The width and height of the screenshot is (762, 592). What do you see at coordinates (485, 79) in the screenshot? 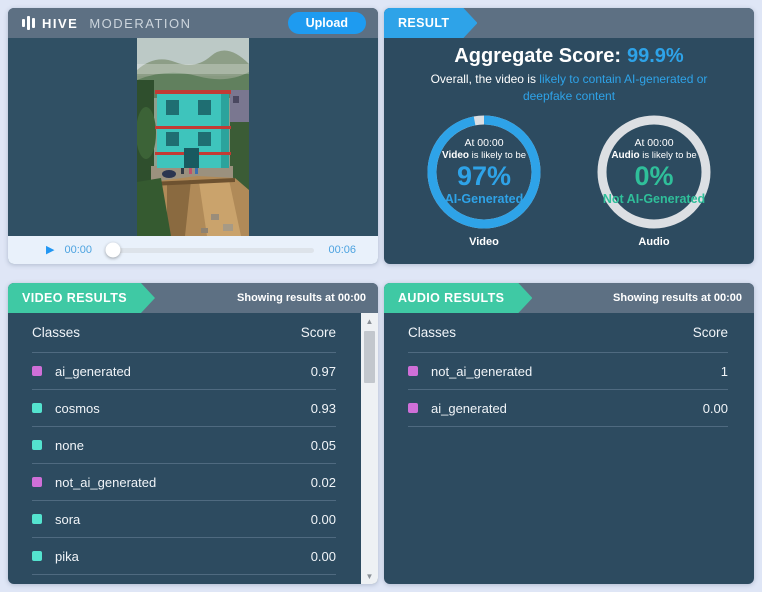
I see `summary-prefix: Overall, the video is` at bounding box center [485, 79].